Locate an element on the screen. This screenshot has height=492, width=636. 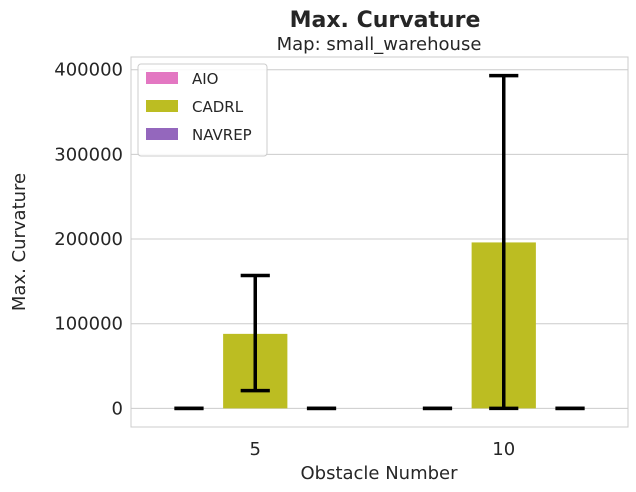
y-tick-labels: 0 100000 200000 300000 400000 is located at coordinates (88, 240).